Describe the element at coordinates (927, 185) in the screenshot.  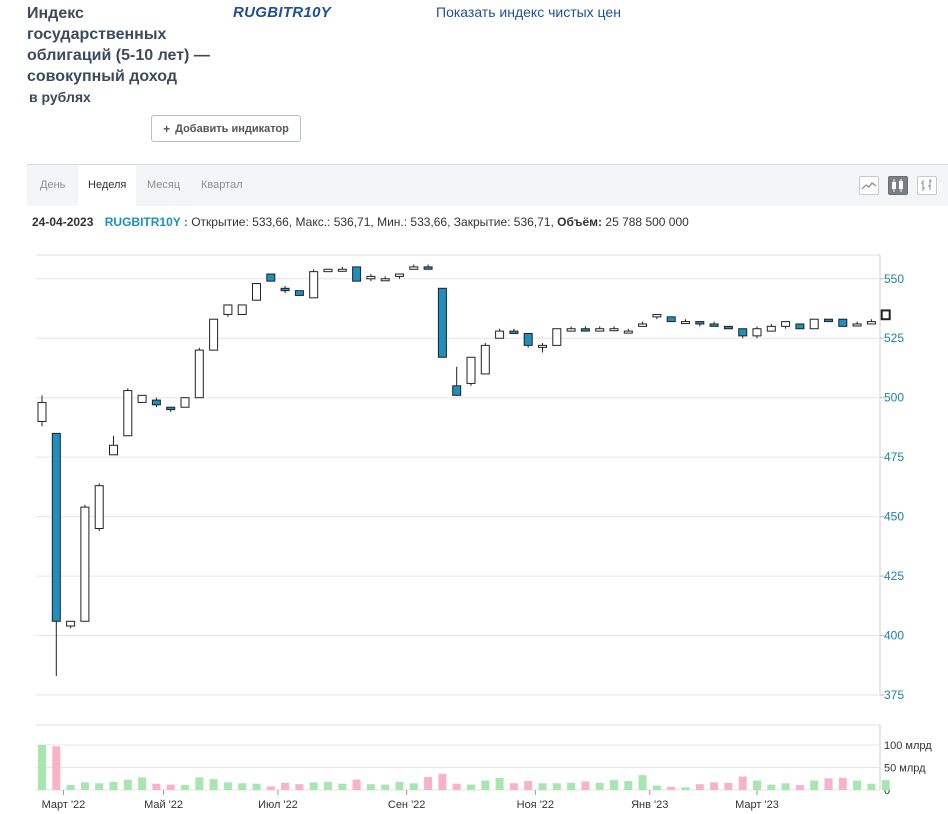
I see `ohlc-bars-icon` at that location.